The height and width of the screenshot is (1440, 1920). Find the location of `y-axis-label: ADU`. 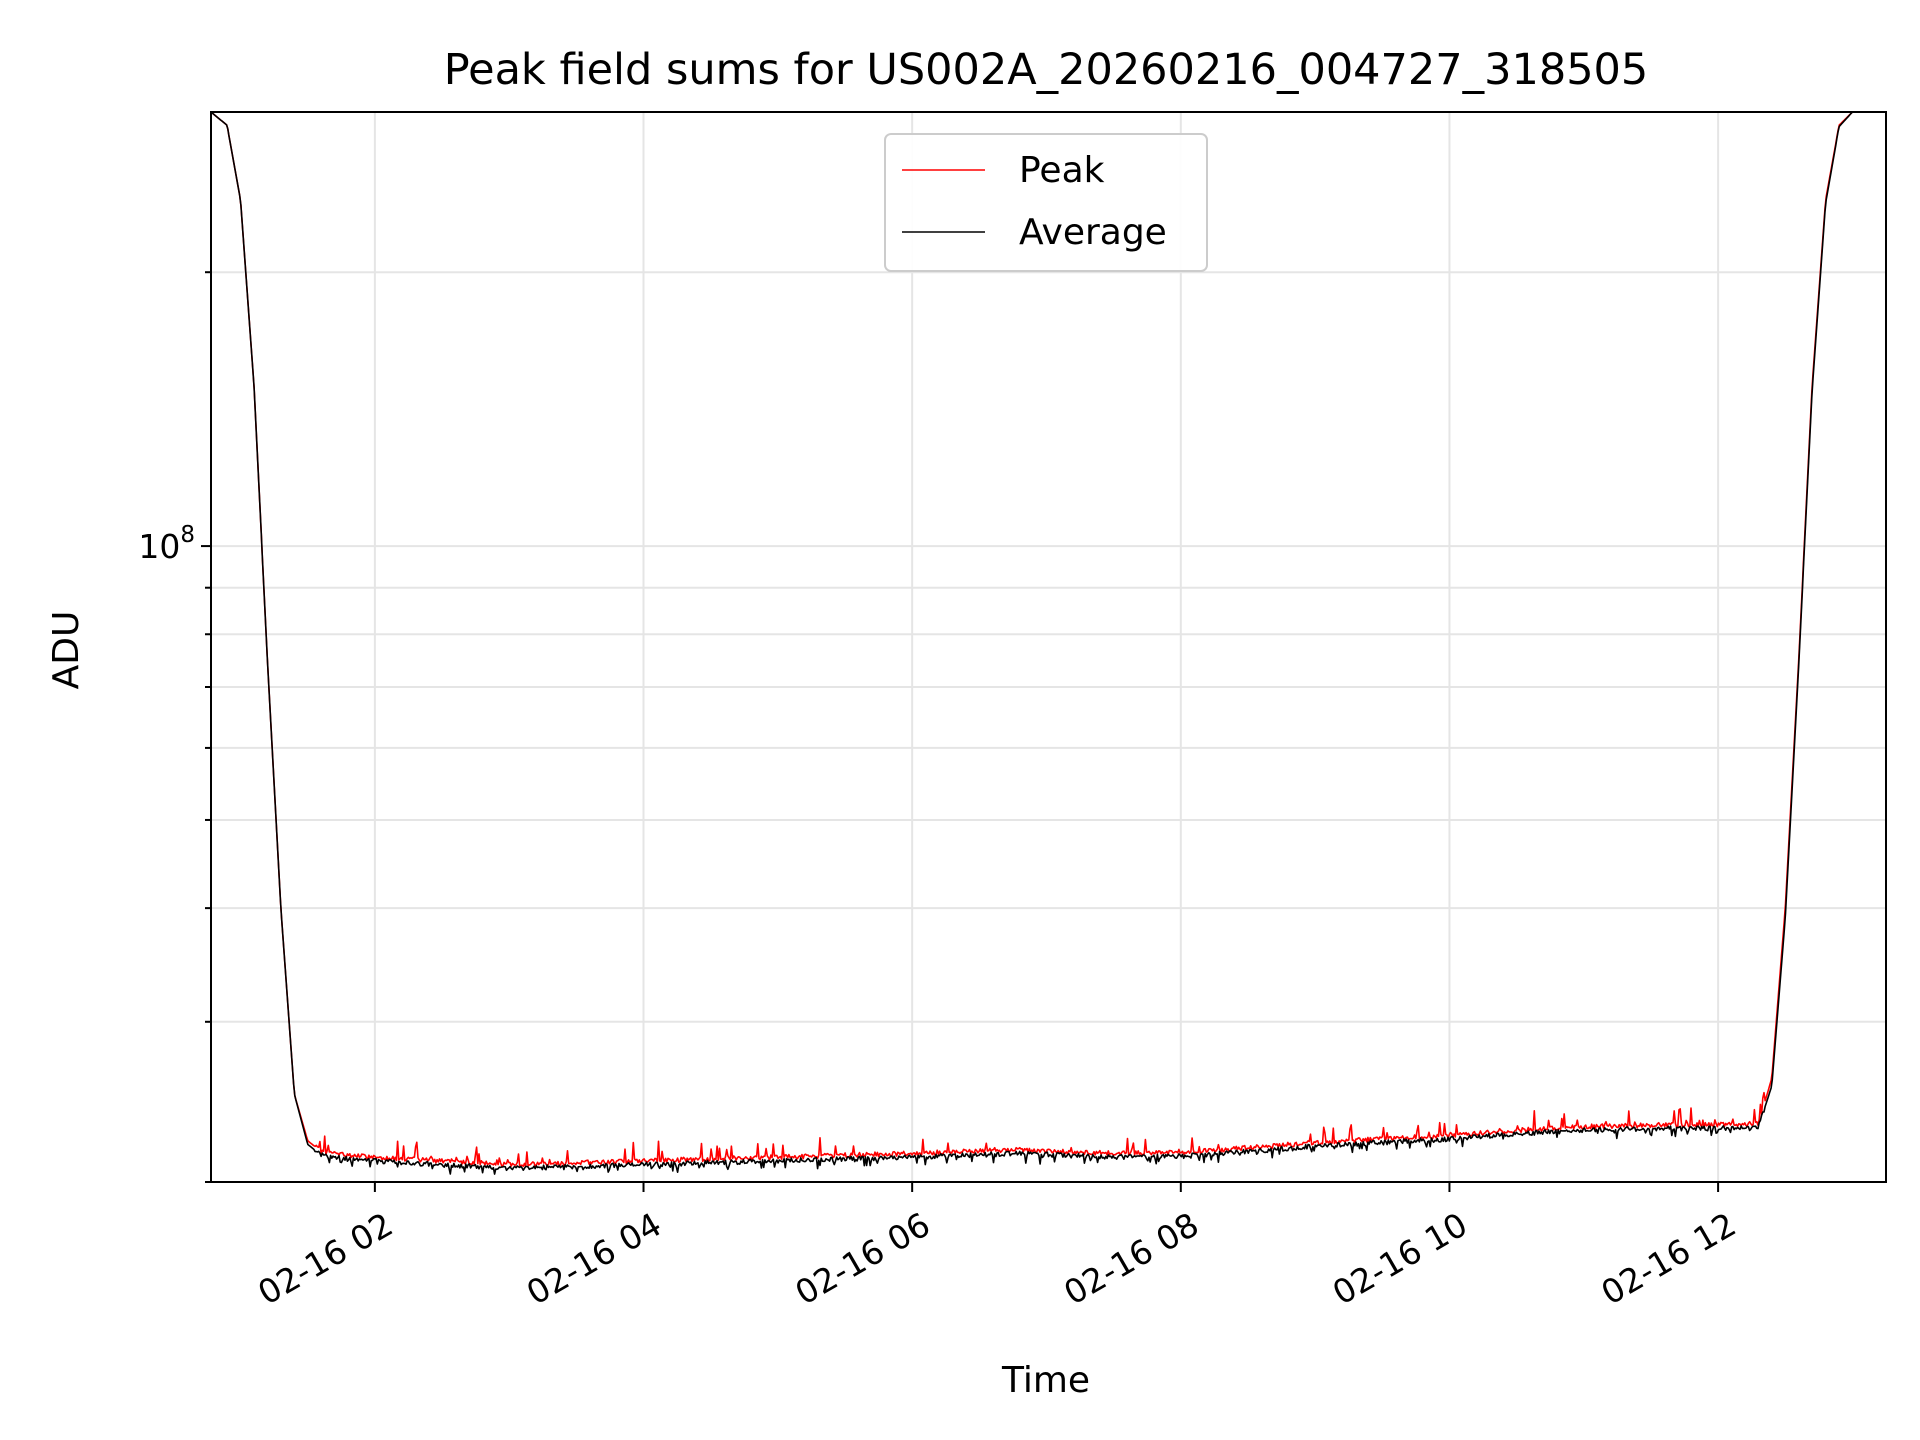

y-axis-label: ADU is located at coordinates (66, 650).